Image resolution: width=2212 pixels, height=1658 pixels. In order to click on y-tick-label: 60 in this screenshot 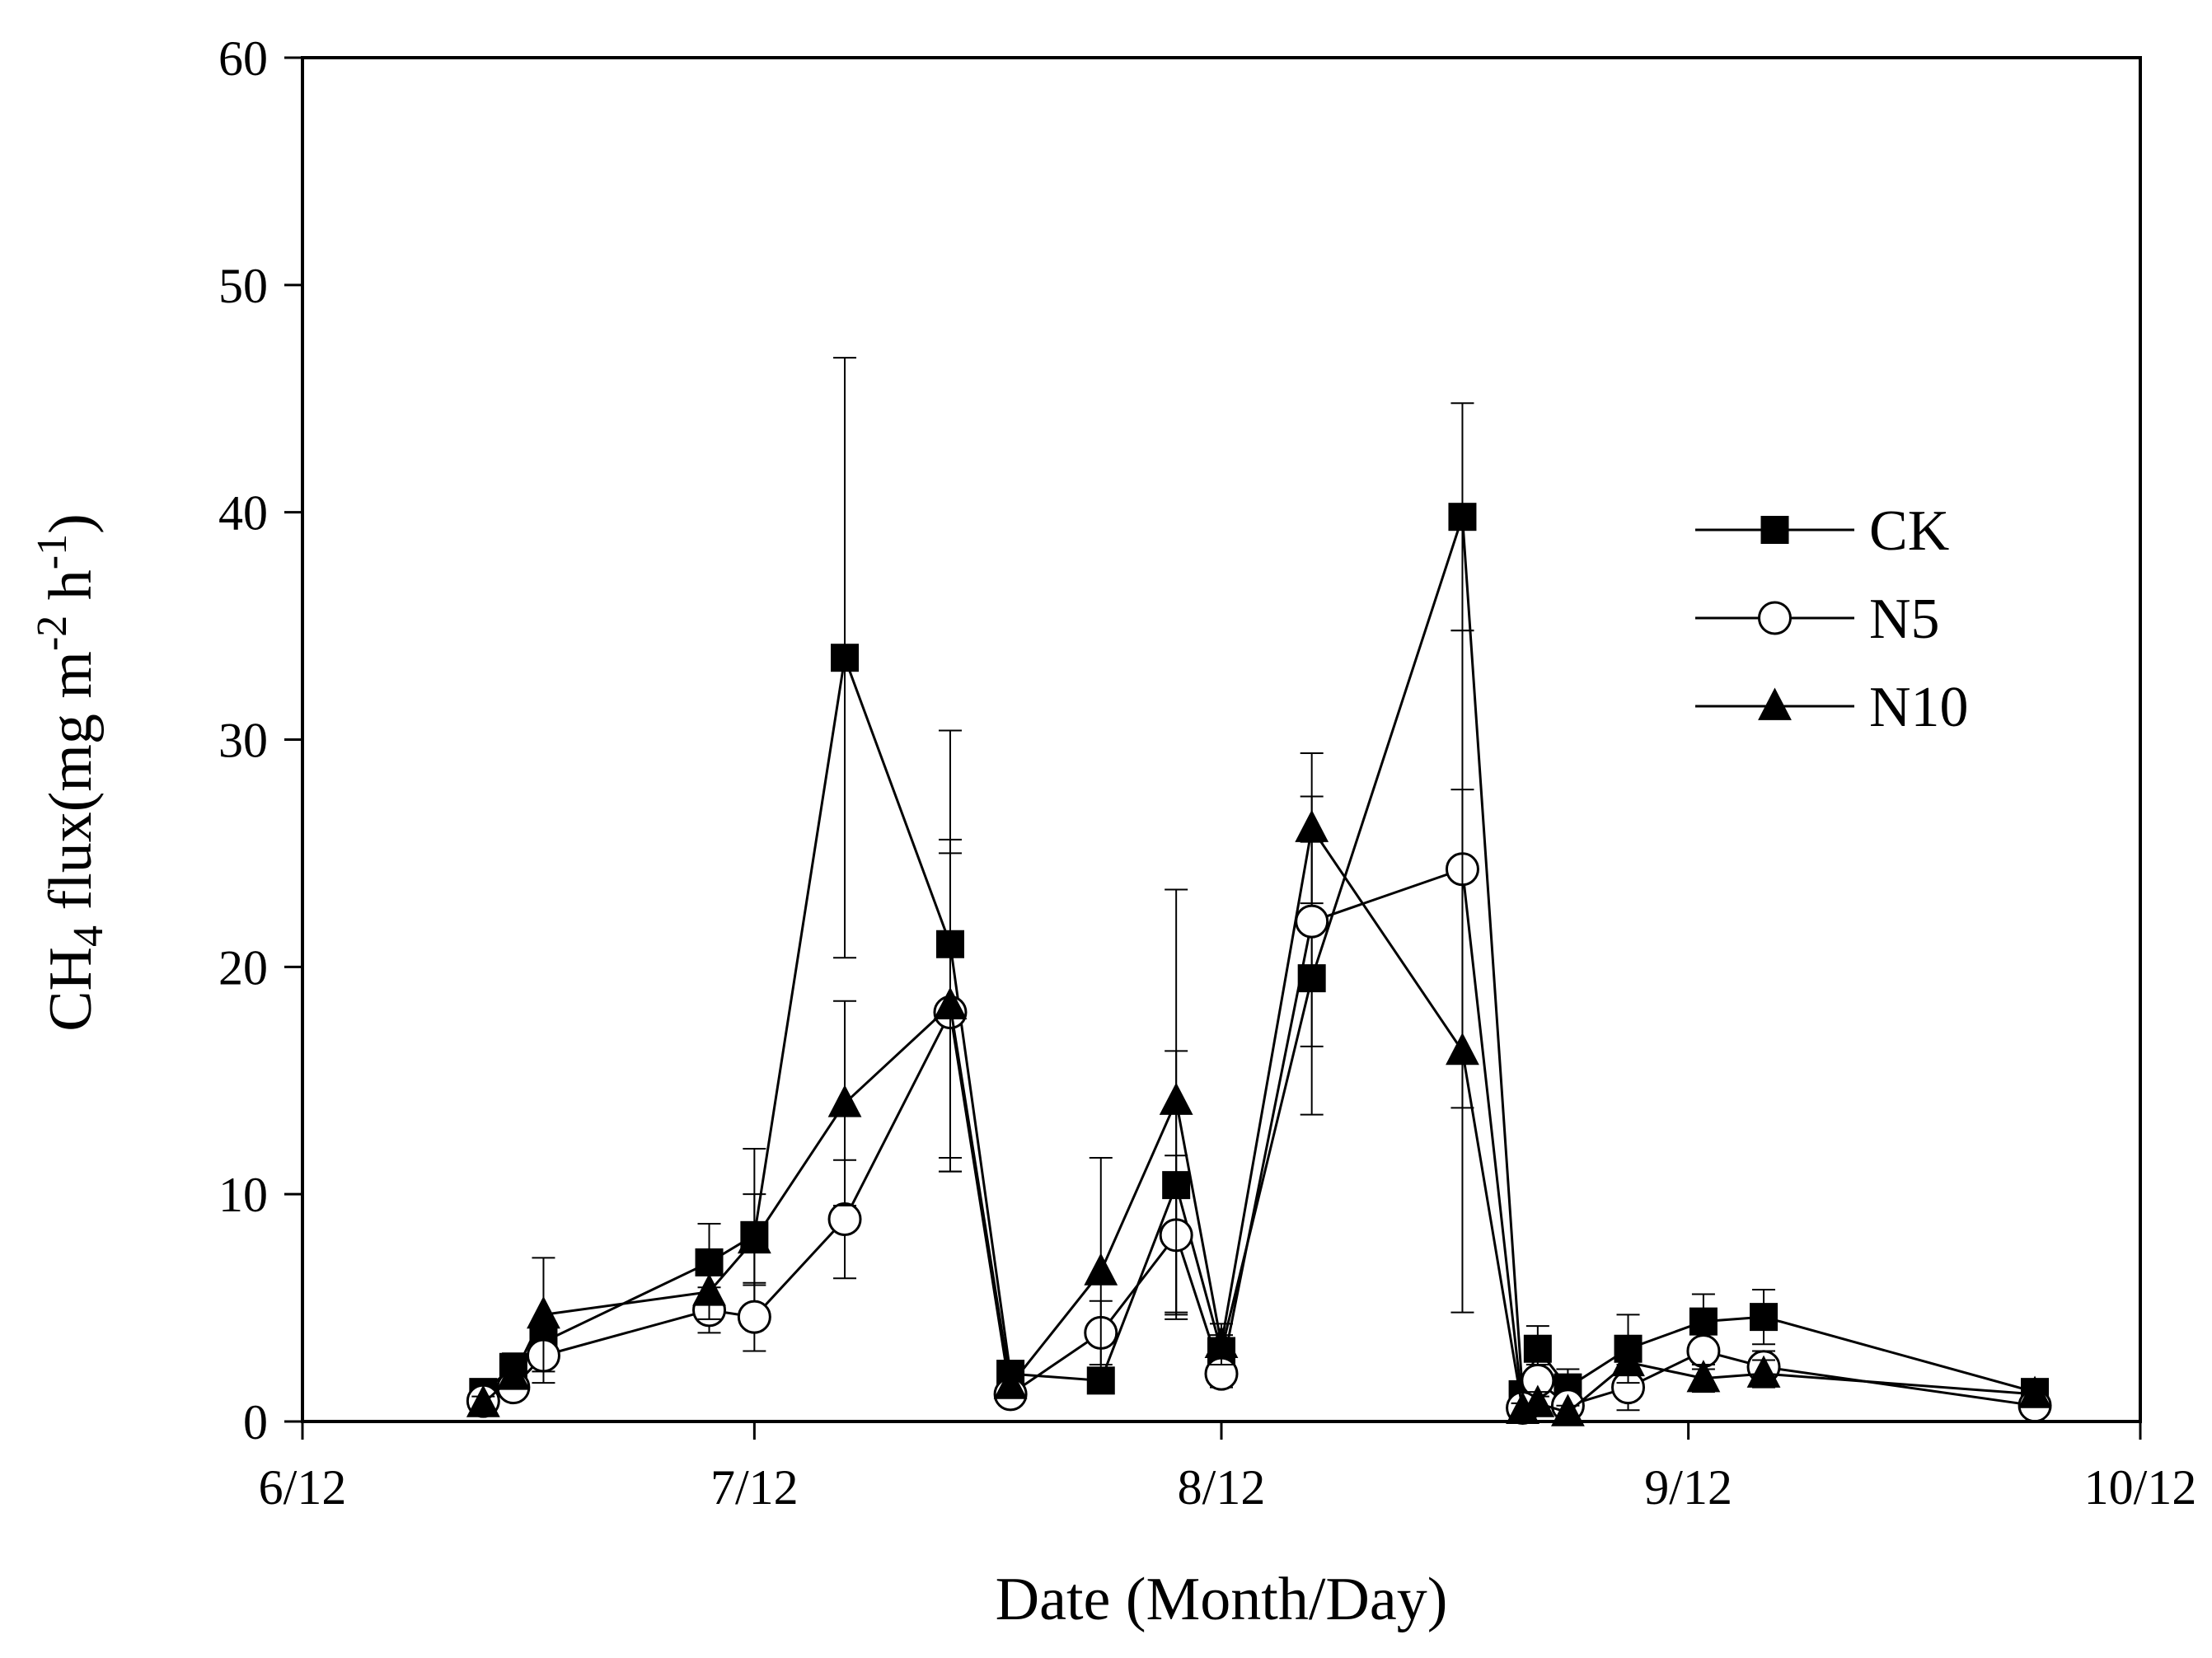, I will do `click(243, 58)`.